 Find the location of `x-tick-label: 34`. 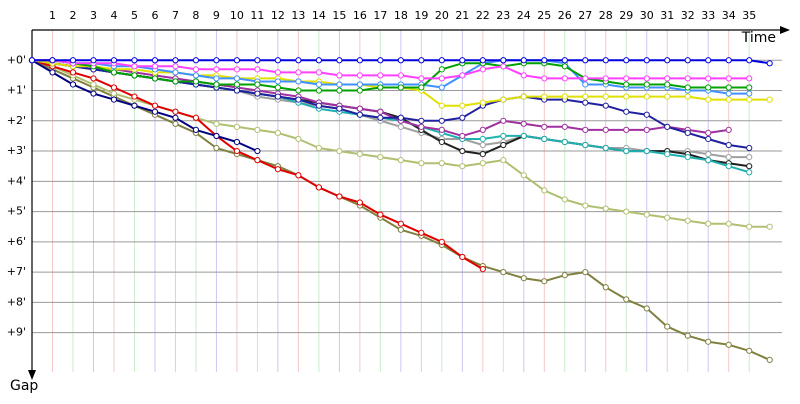

x-tick-label: 34 is located at coordinates (729, 15).